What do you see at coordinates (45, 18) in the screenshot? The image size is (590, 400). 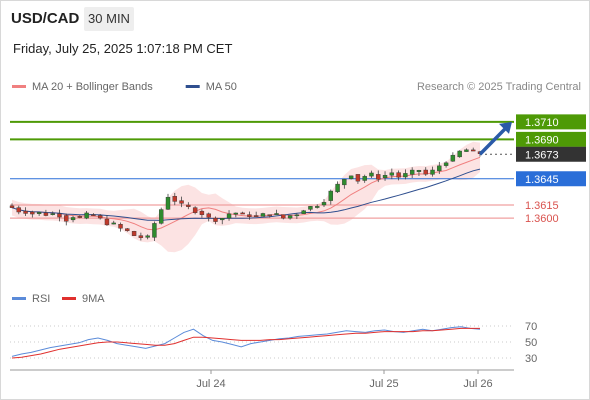 I see `symbol-title: USD/CAD` at bounding box center [45, 18].